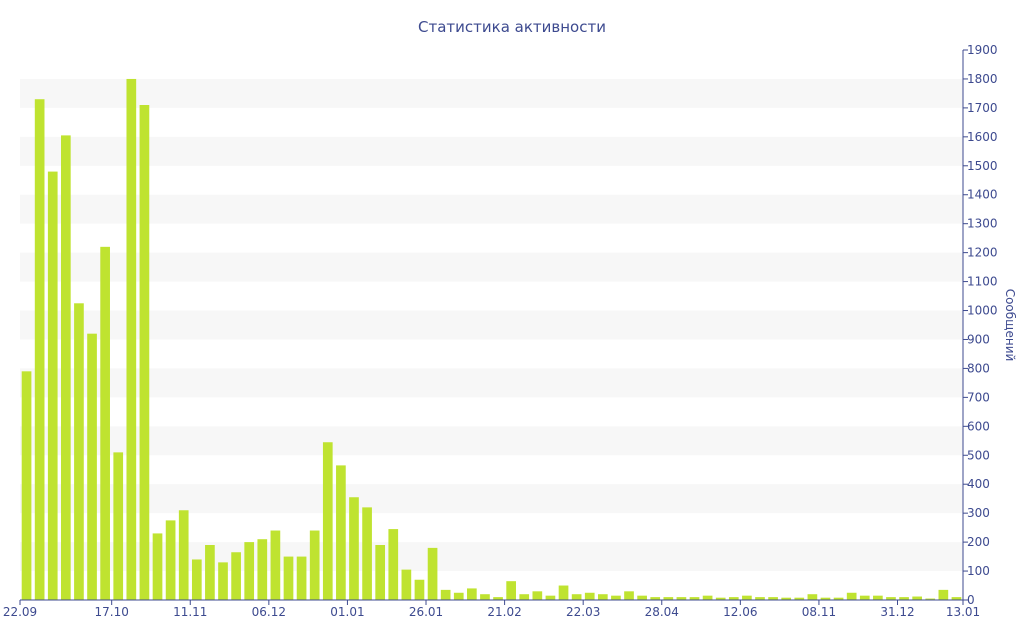 The width and height of the screenshot is (1024, 640). What do you see at coordinates (982, 282) in the screenshot?
I see `y-tick-label: 1100` at bounding box center [982, 282].